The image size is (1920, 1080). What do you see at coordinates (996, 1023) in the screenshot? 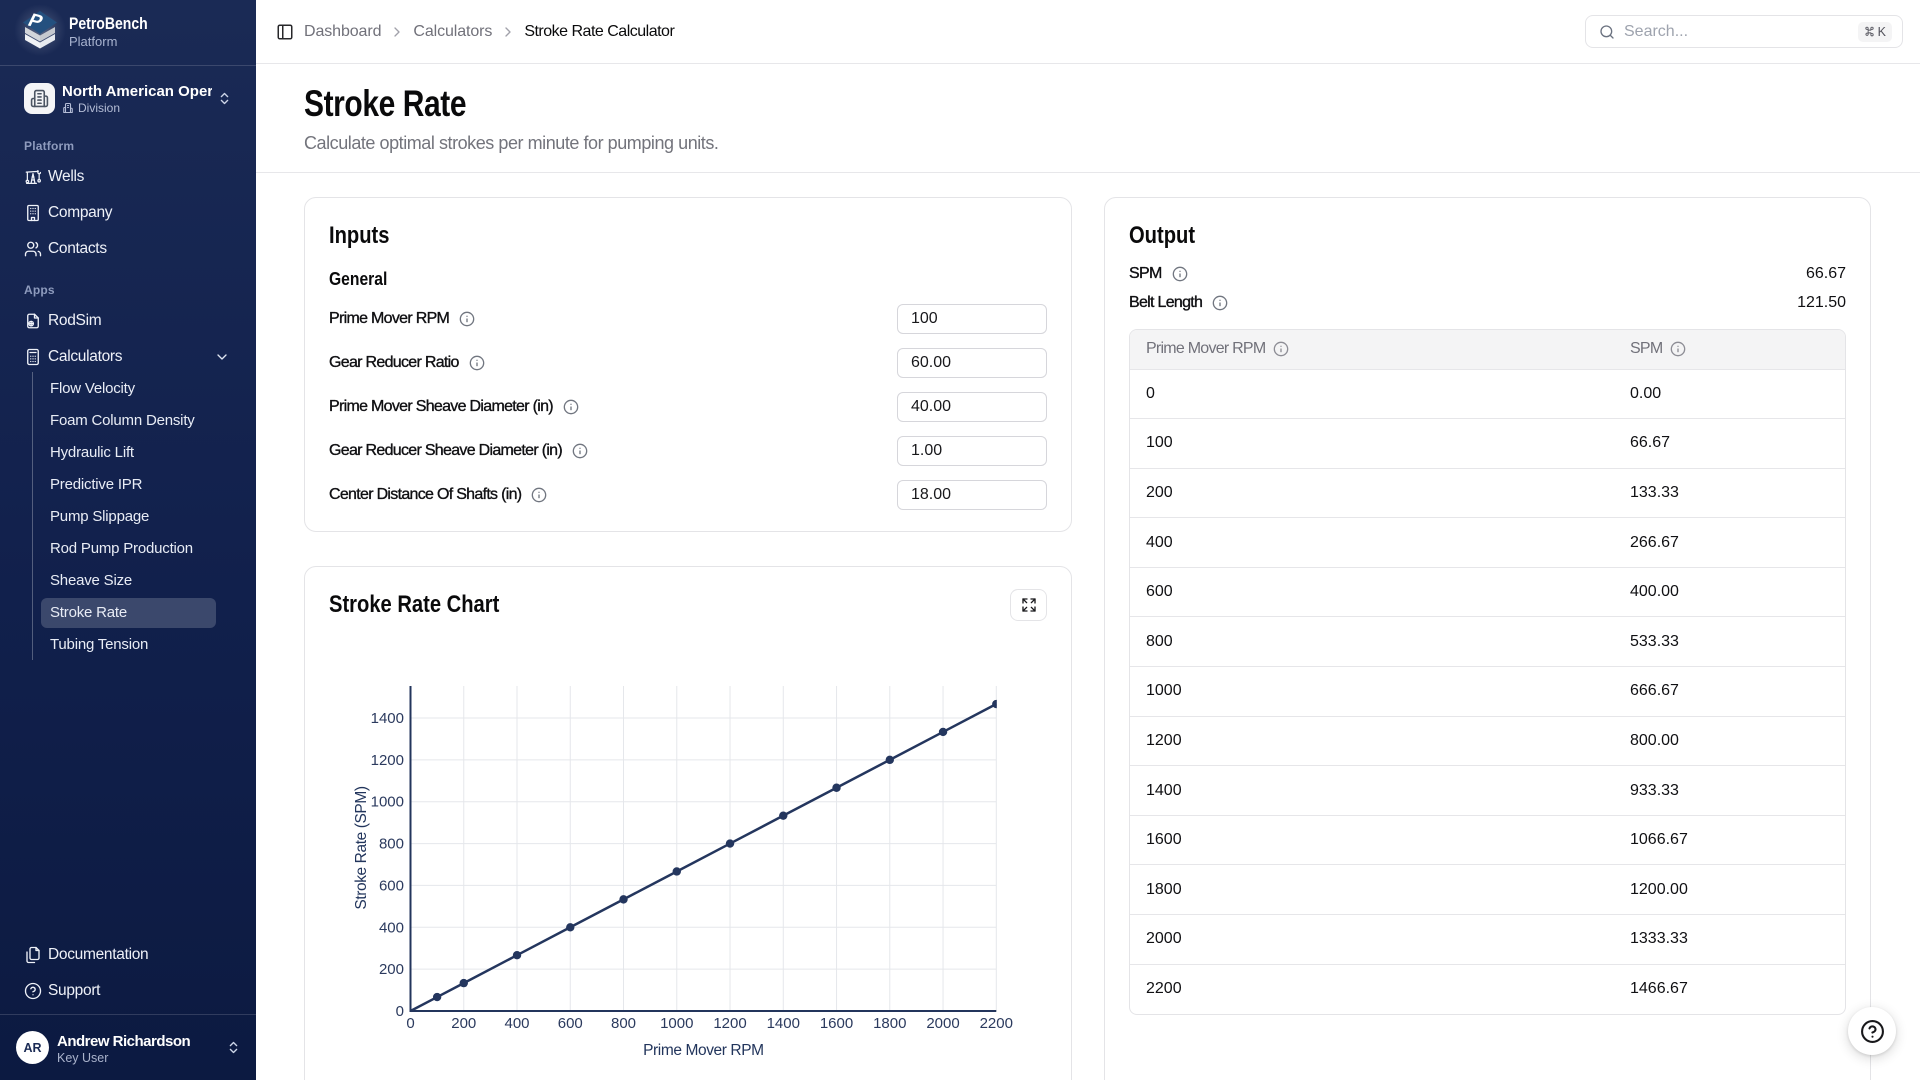
I see `svg-text: 2200` at bounding box center [996, 1023].